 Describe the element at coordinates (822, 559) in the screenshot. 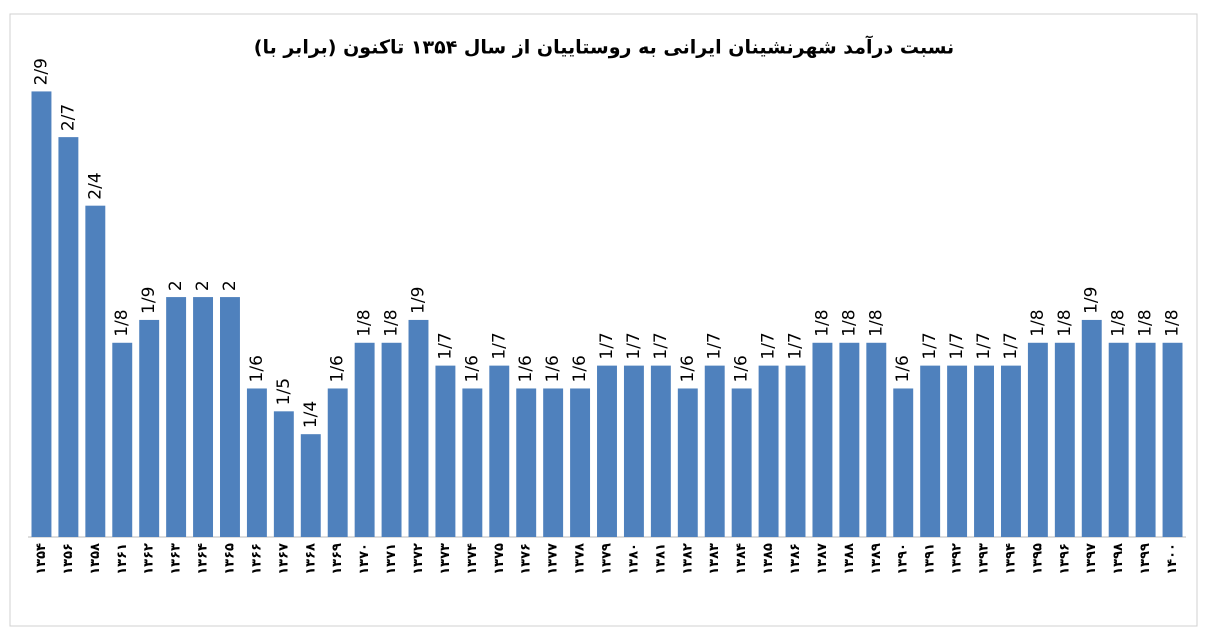

I see `x-tick-label: ۱۳۸۷` at that location.